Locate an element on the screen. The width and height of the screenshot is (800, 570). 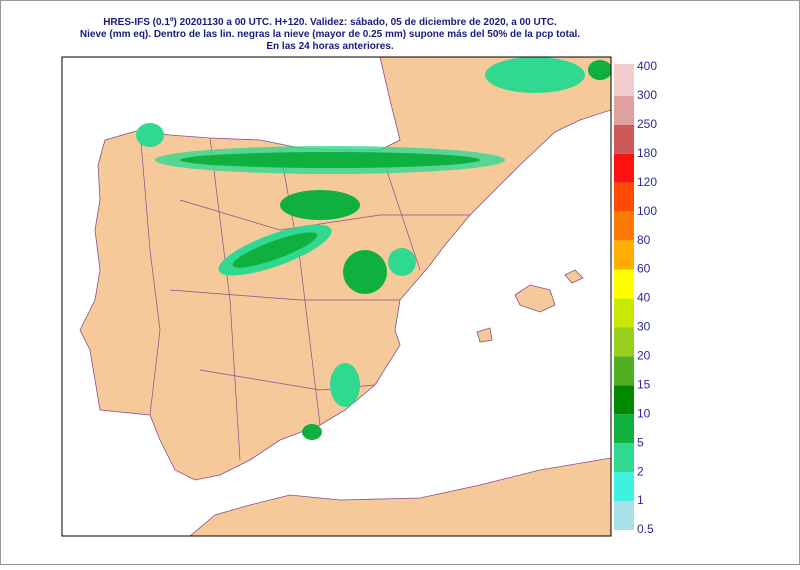
legend-label: 1 is located at coordinates (640, 500).